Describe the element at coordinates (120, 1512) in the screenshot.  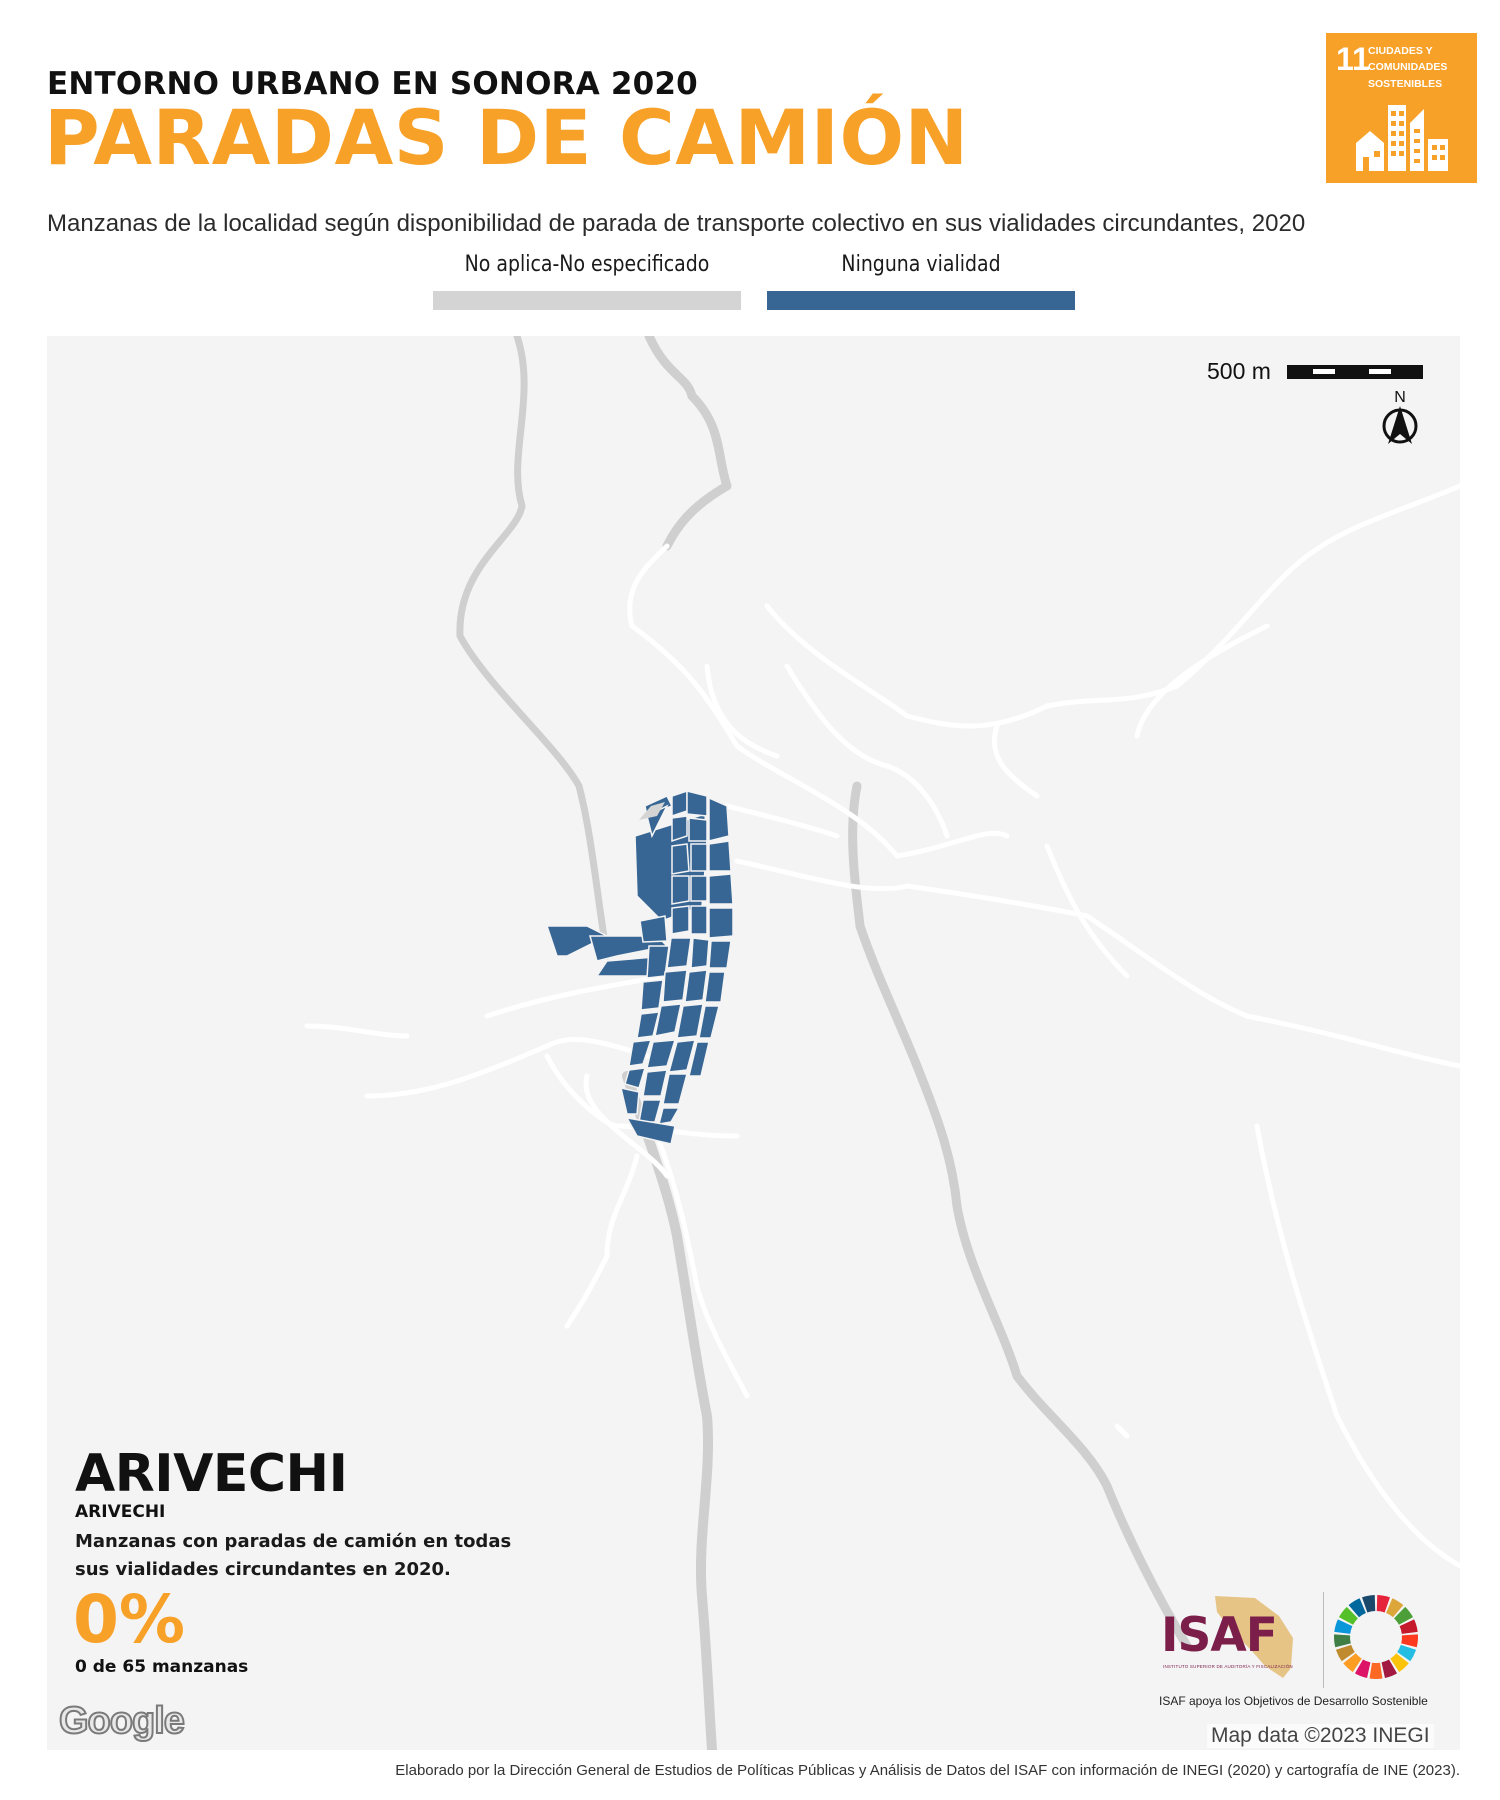
I see `municipality-name: ARIVECHI` at that location.